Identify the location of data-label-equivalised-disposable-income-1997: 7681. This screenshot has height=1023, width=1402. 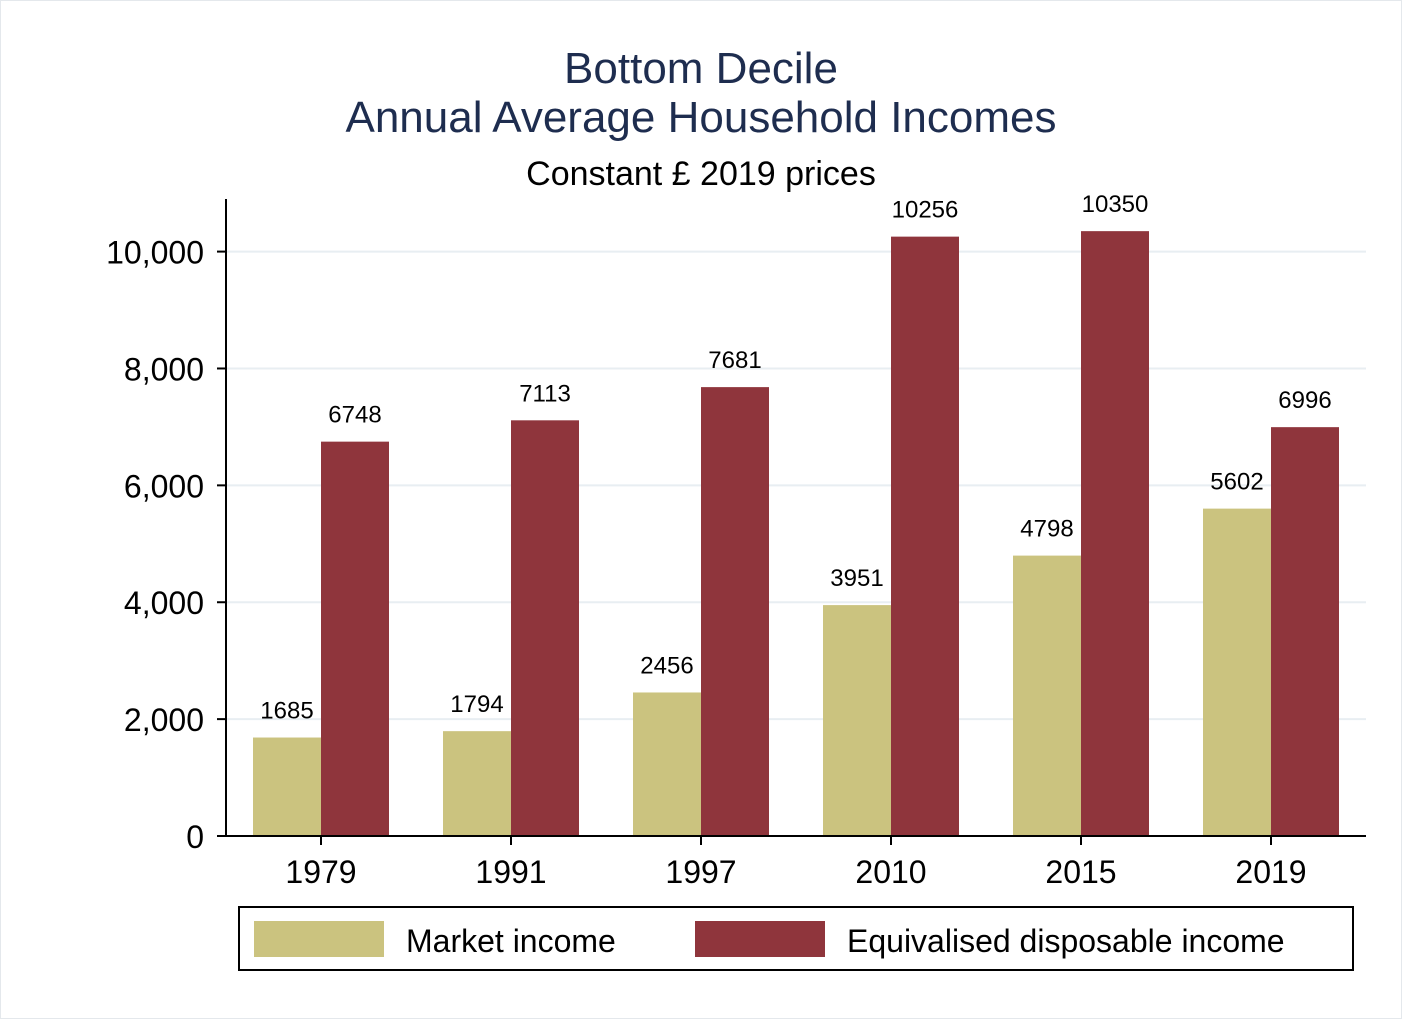
(734, 360).